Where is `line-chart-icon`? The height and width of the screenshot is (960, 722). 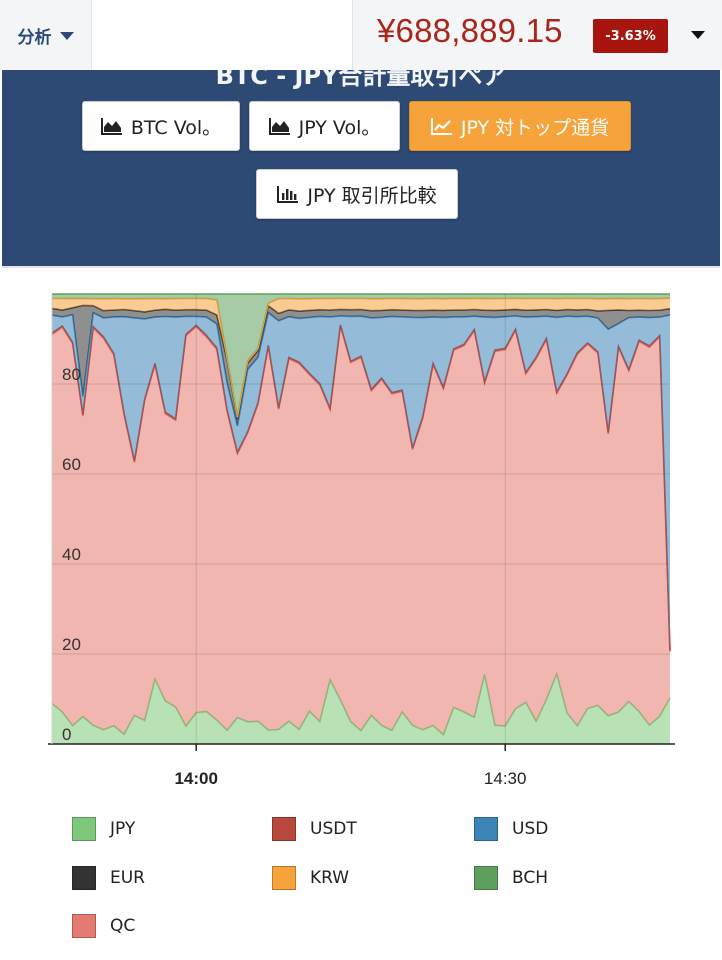 line-chart-icon is located at coordinates (441, 126).